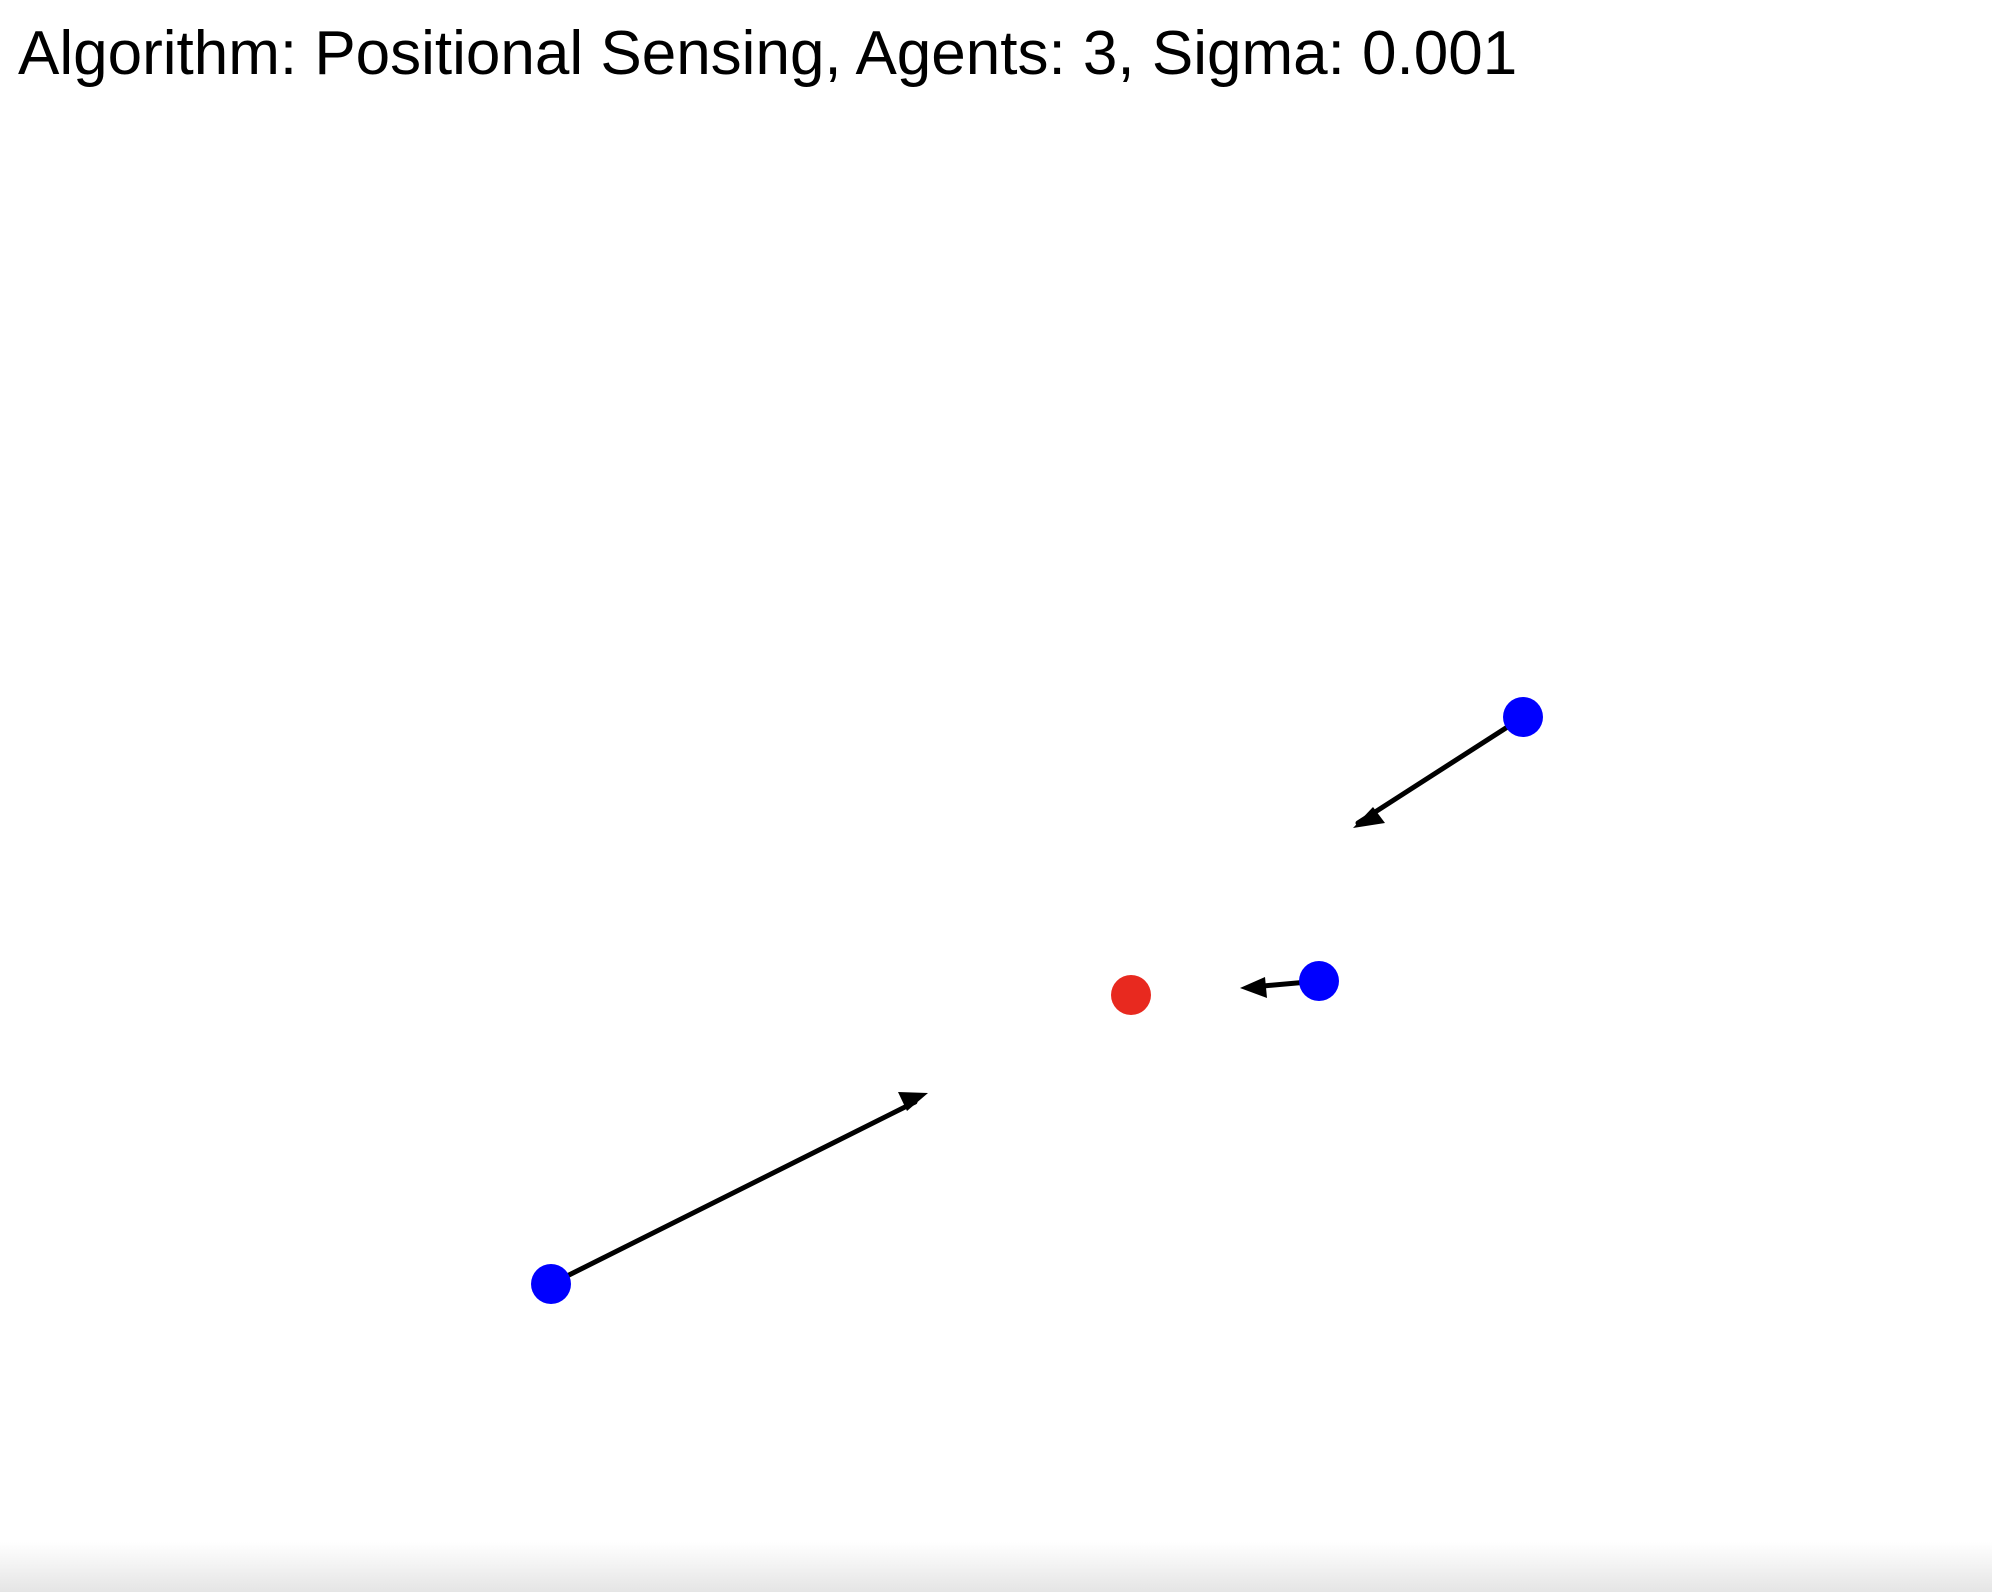 The height and width of the screenshot is (1592, 1992). What do you see at coordinates (733, 1193) in the screenshot?
I see `agent-3-velocity-arrow` at bounding box center [733, 1193].